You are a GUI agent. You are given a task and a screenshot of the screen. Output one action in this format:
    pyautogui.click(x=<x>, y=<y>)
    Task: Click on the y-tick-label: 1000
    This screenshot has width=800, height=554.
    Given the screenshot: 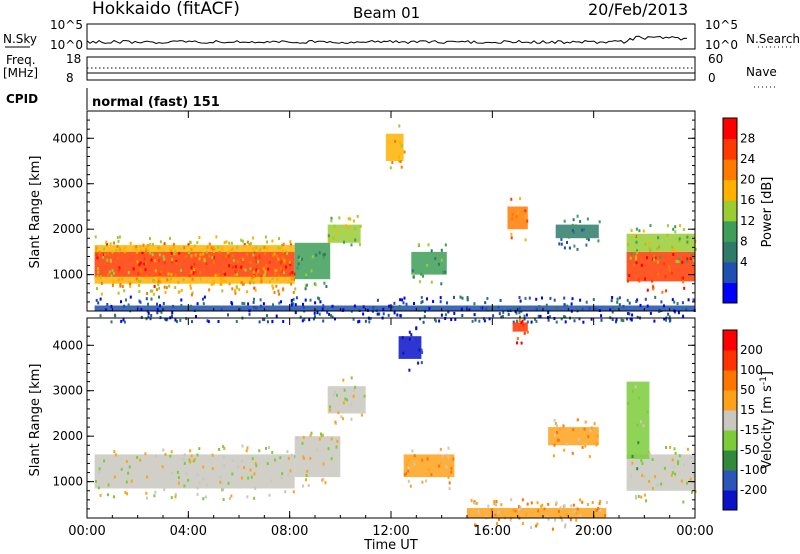 What is the action you would take?
    pyautogui.click(x=67, y=275)
    